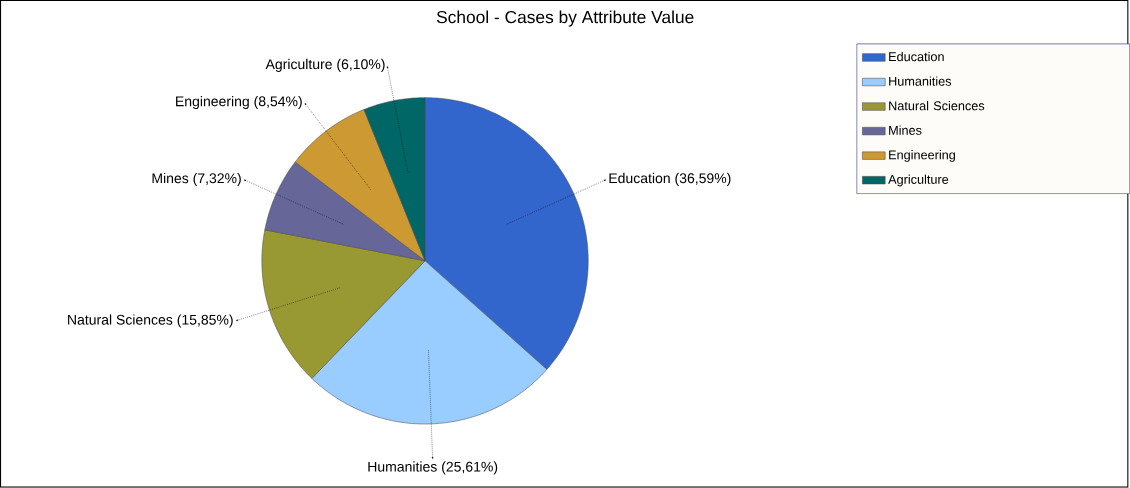  Describe the element at coordinates (918, 180) in the screenshot. I see `legend-label: Agriculture` at that location.